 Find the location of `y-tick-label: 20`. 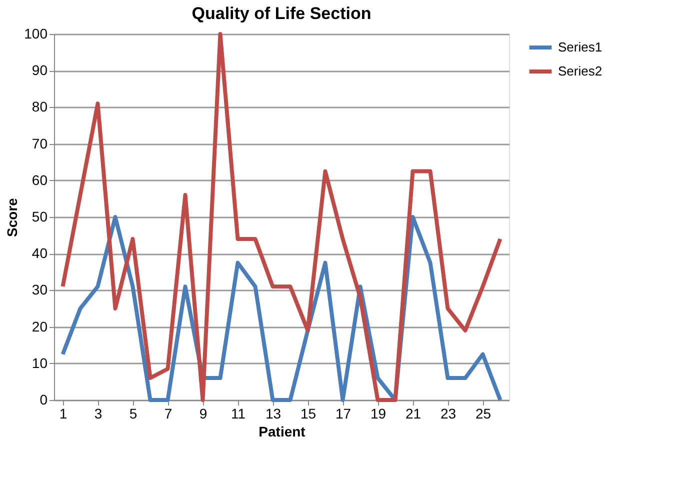

y-tick-label: 20 is located at coordinates (40, 326).